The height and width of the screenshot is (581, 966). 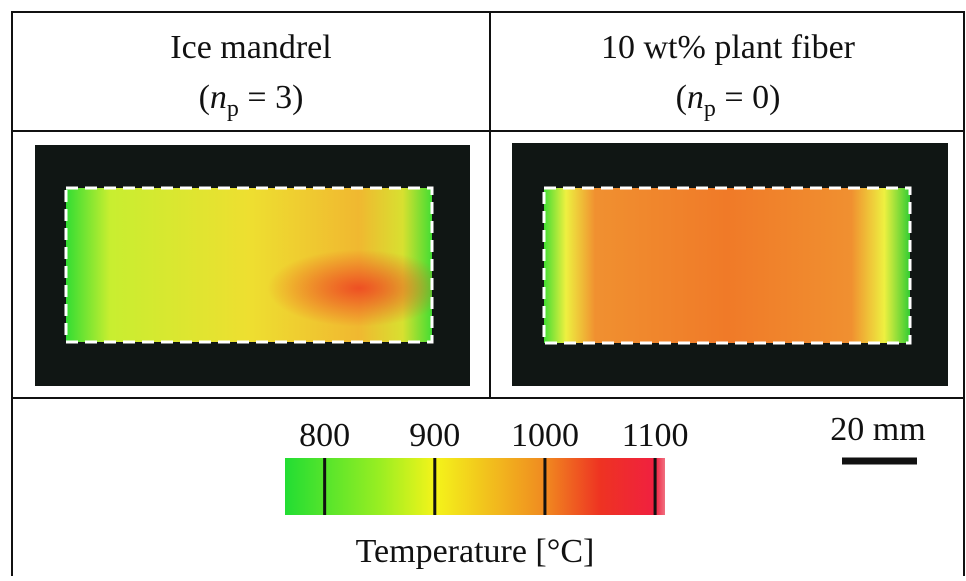 I want to click on panel-condition: (np = 3), so click(x=251, y=100).